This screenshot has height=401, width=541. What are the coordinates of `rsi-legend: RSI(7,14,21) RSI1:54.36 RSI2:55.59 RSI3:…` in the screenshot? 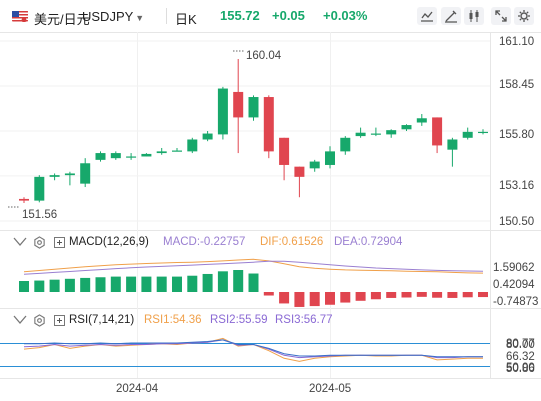 It's located at (245, 321).